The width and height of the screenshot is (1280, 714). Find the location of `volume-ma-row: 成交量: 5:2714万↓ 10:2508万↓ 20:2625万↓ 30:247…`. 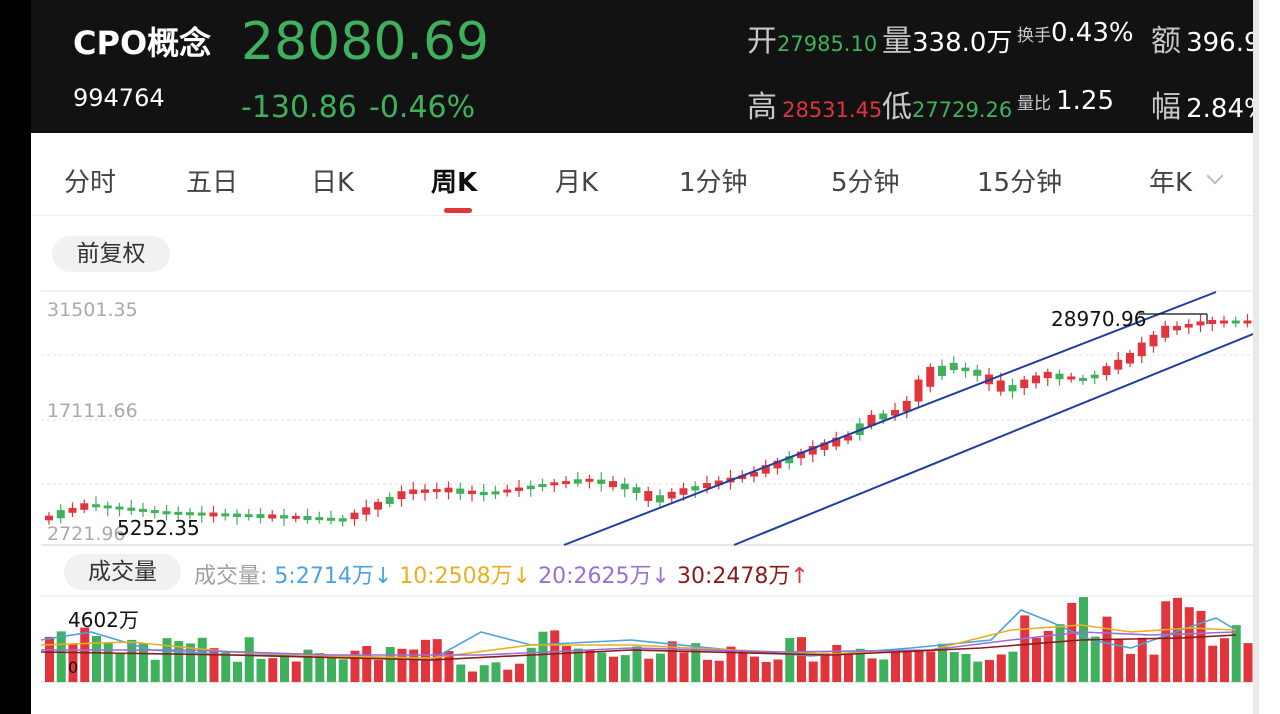

volume-ma-row: 成交量: 5:2714万↓ 10:2508万↓ 20:2625万↓ 30:247… is located at coordinates (501, 574).